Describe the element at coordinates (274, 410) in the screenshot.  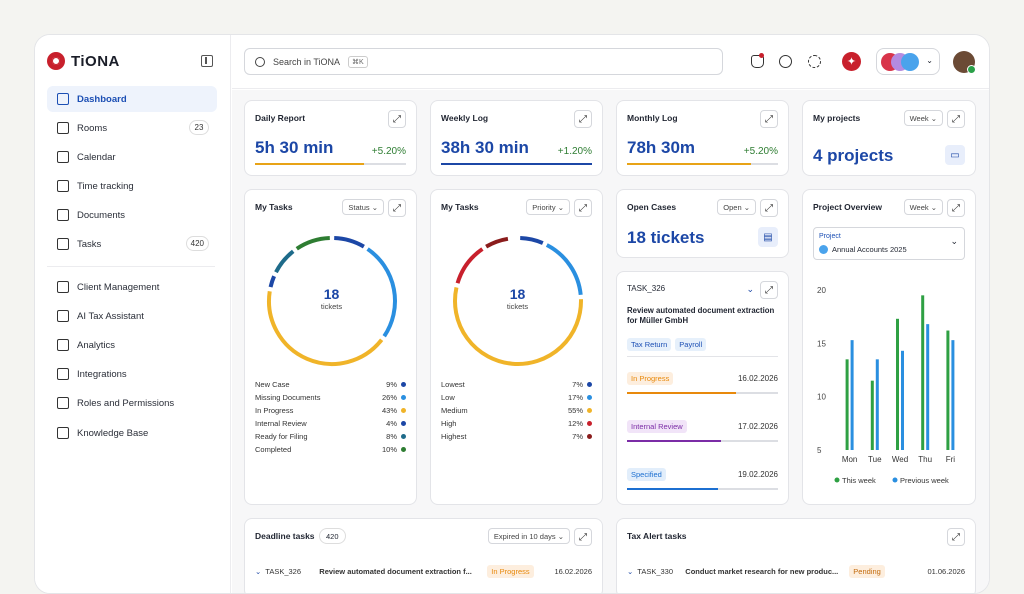
I see `legend-label: In Progress` at that location.